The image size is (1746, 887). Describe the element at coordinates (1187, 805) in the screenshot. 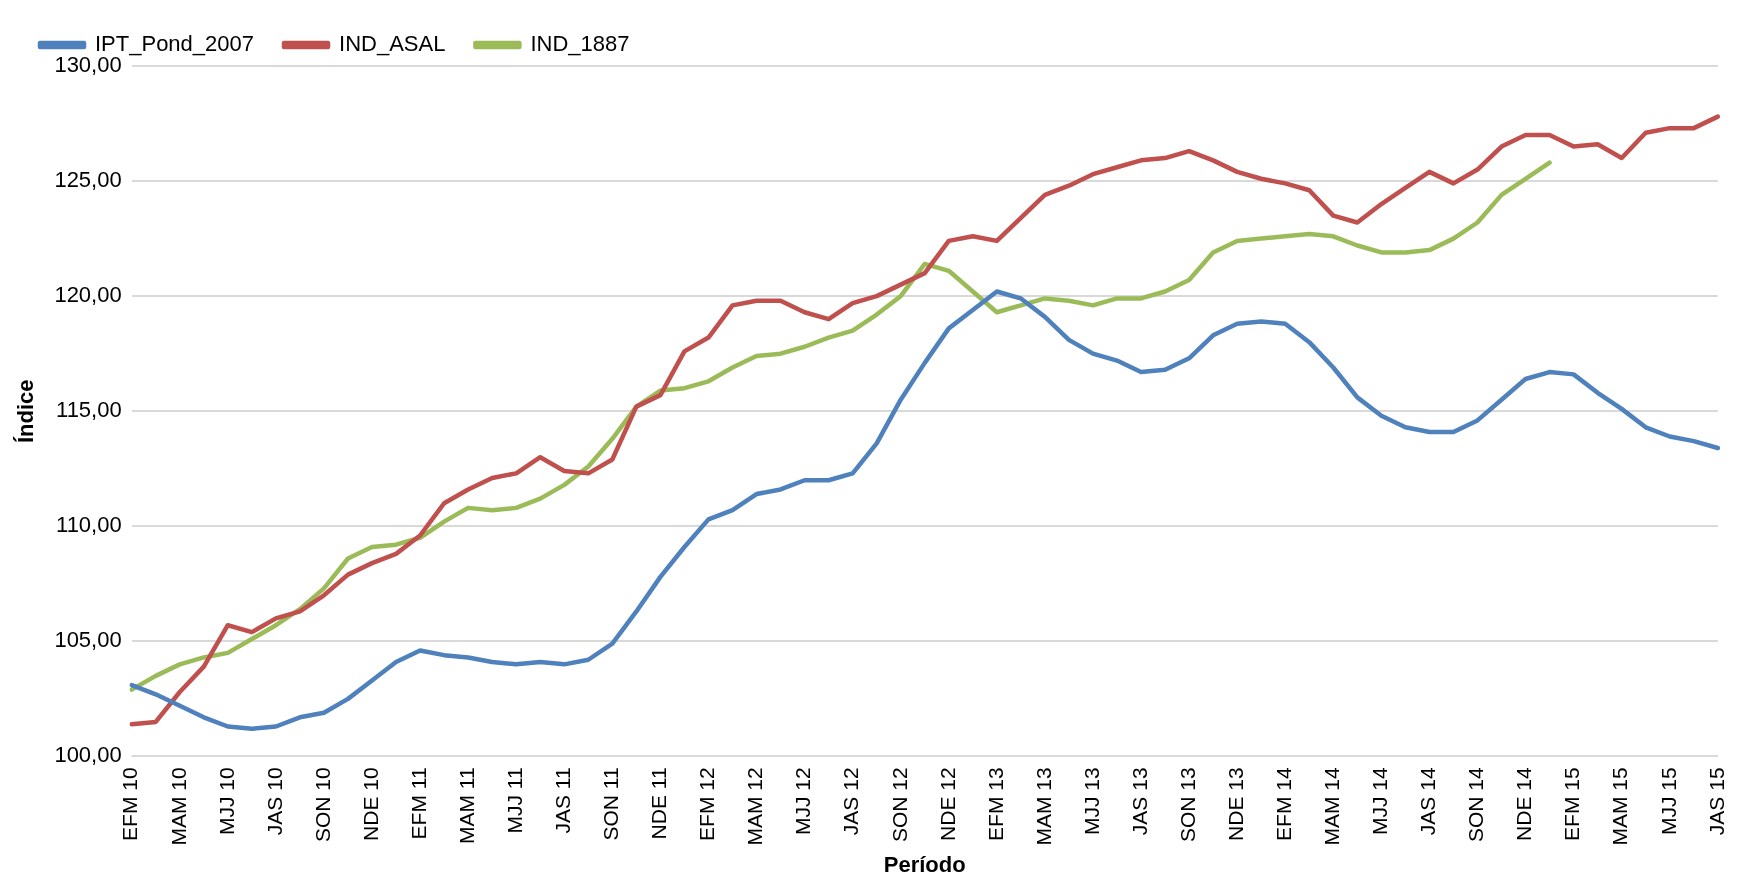

I see `x-tick-label: SON 13` at that location.